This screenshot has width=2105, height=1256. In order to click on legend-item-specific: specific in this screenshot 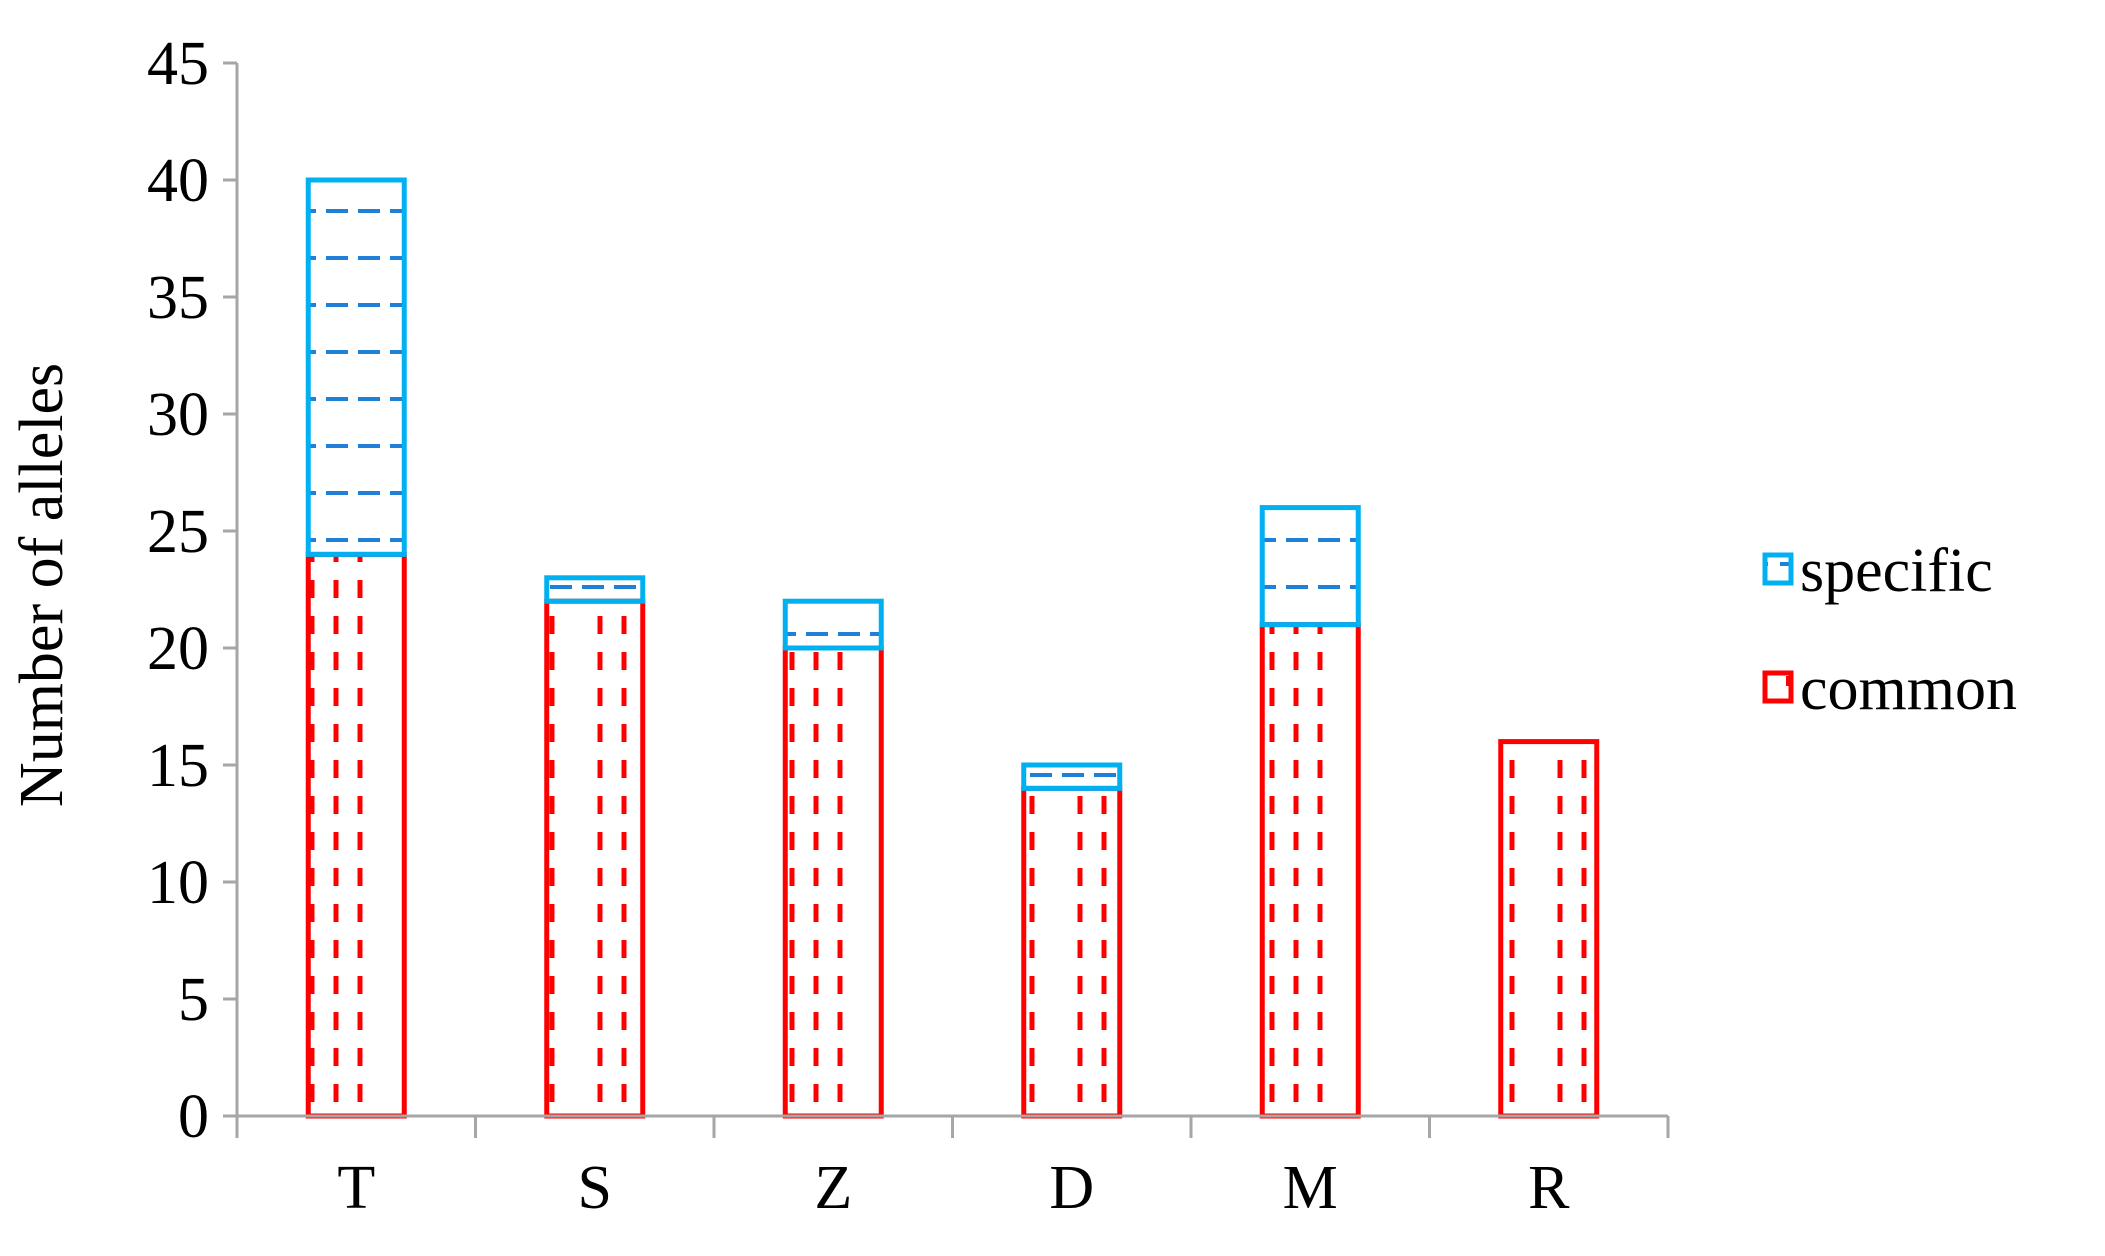, I will do `click(1877, 571)`.